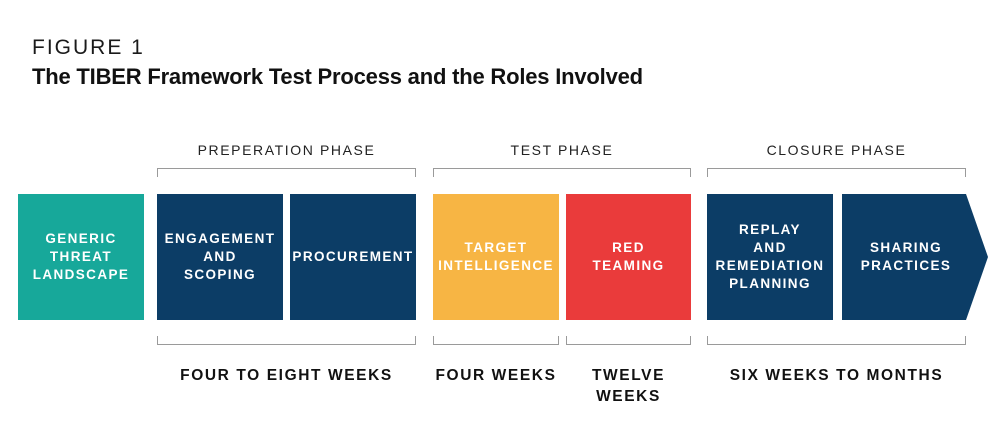  I want to click on step-label-replay: REPLAY AND REMEDIATION PLANNING, so click(770, 256).